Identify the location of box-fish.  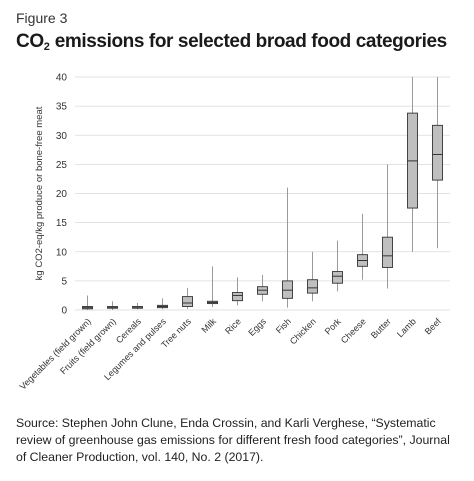
(287, 247).